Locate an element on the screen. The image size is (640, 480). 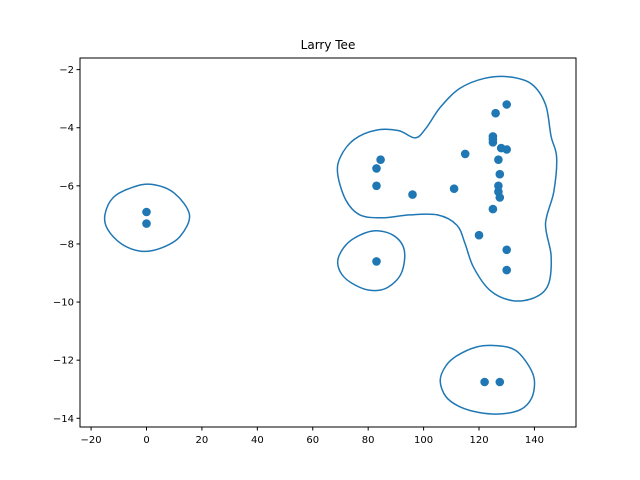
x-tick-label: 100 is located at coordinates (423, 440).